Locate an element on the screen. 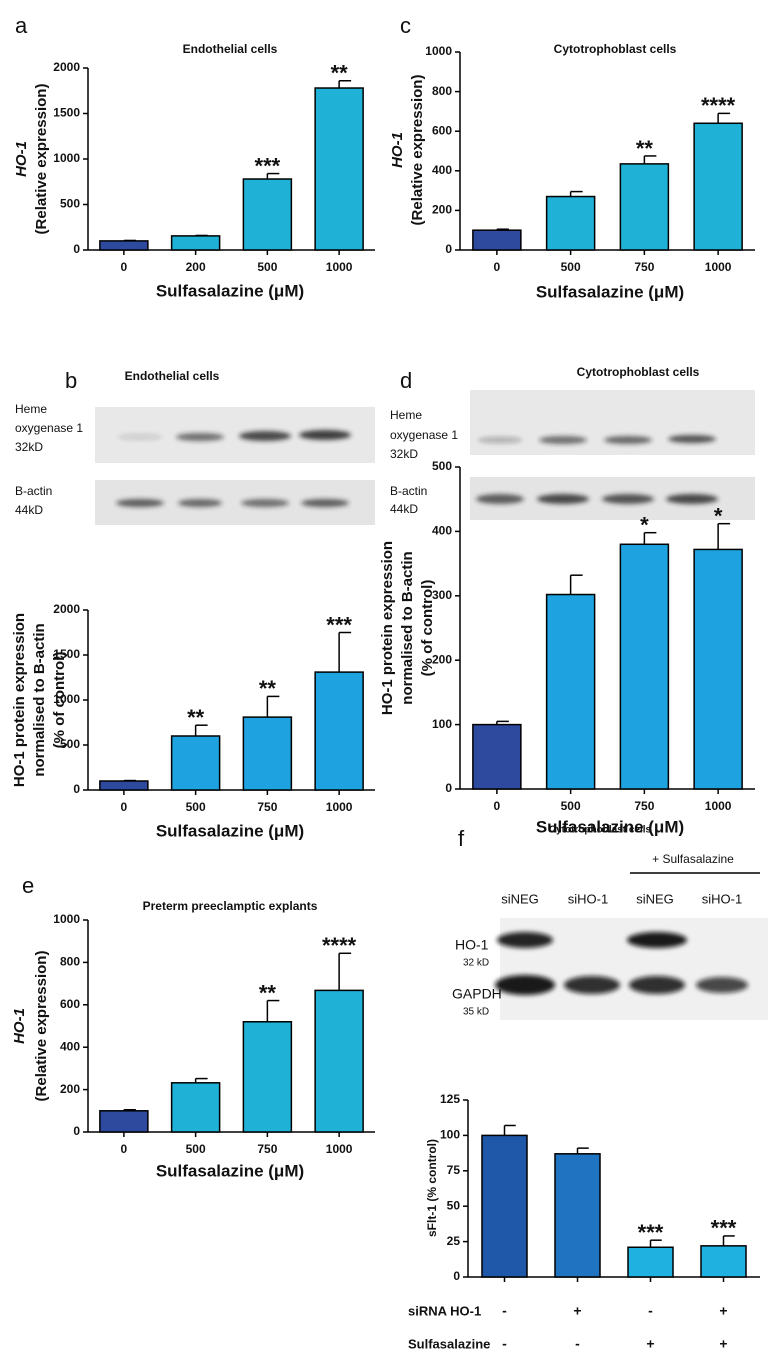 The height and width of the screenshot is (1352, 768). lane-label: siHO-1 is located at coordinates (722, 898).